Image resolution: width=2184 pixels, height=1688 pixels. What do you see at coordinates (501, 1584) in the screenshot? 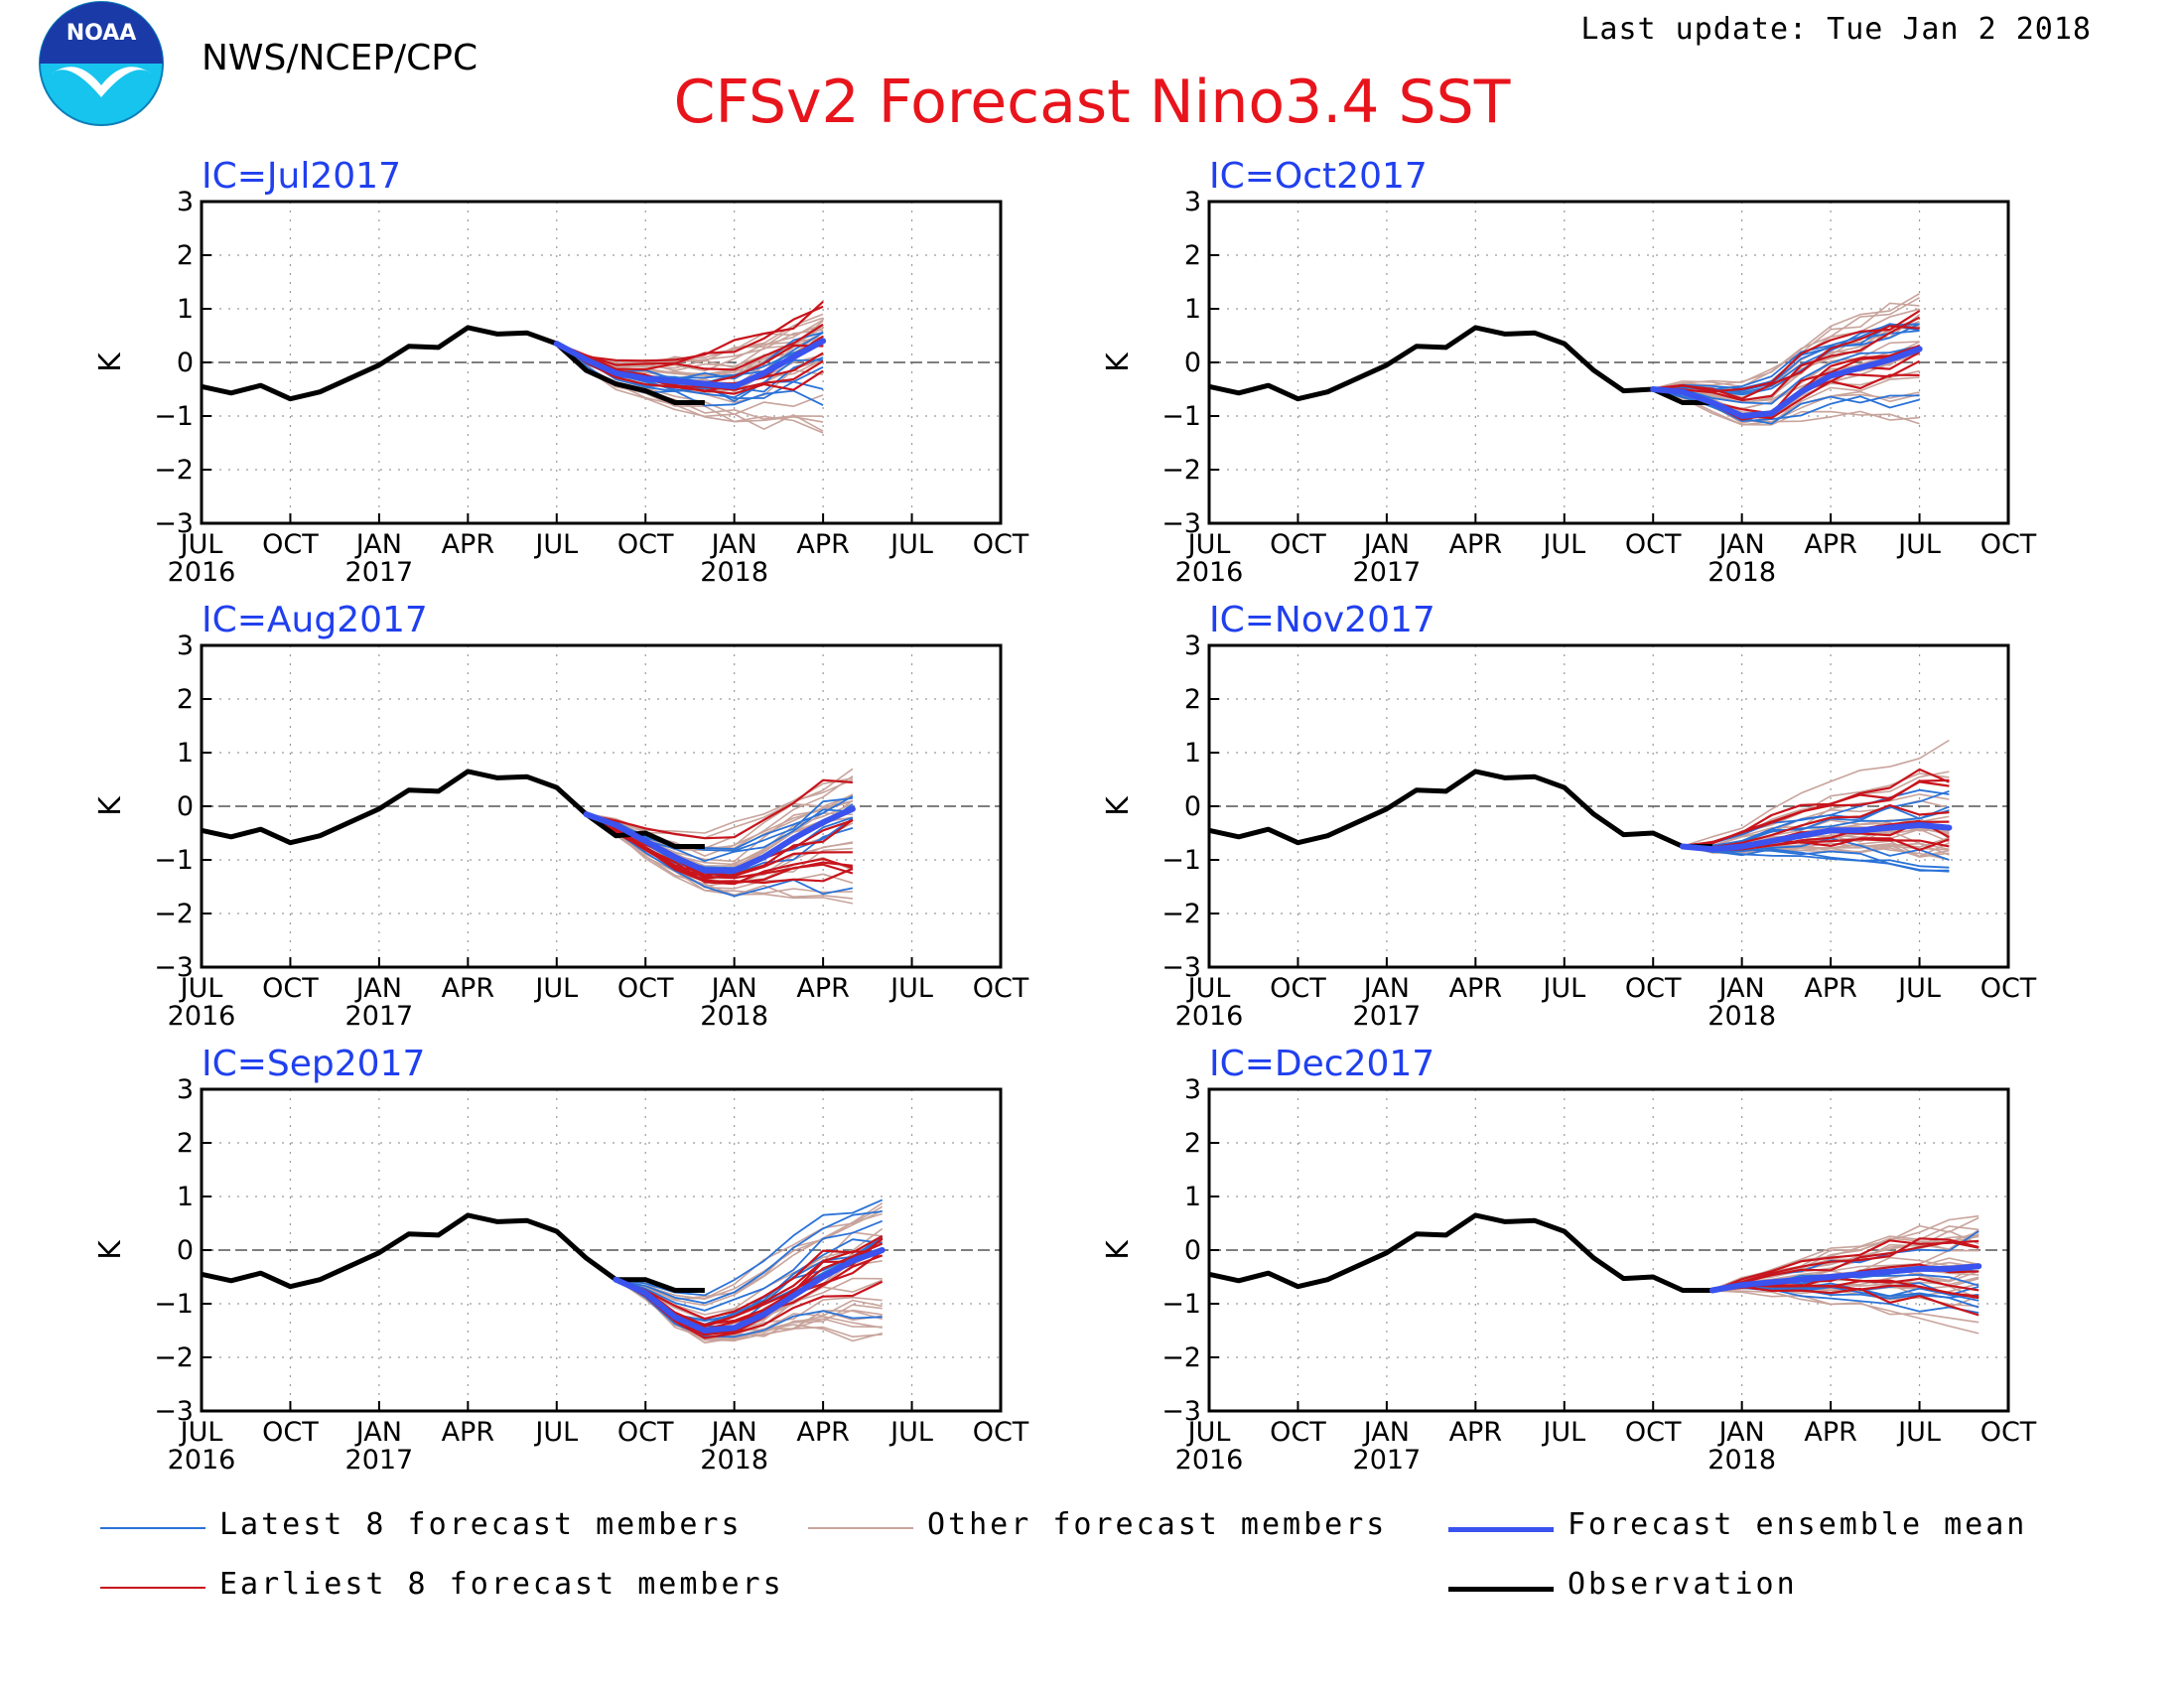
I see `legend-label: Earliest 8 forecast members` at bounding box center [501, 1584].